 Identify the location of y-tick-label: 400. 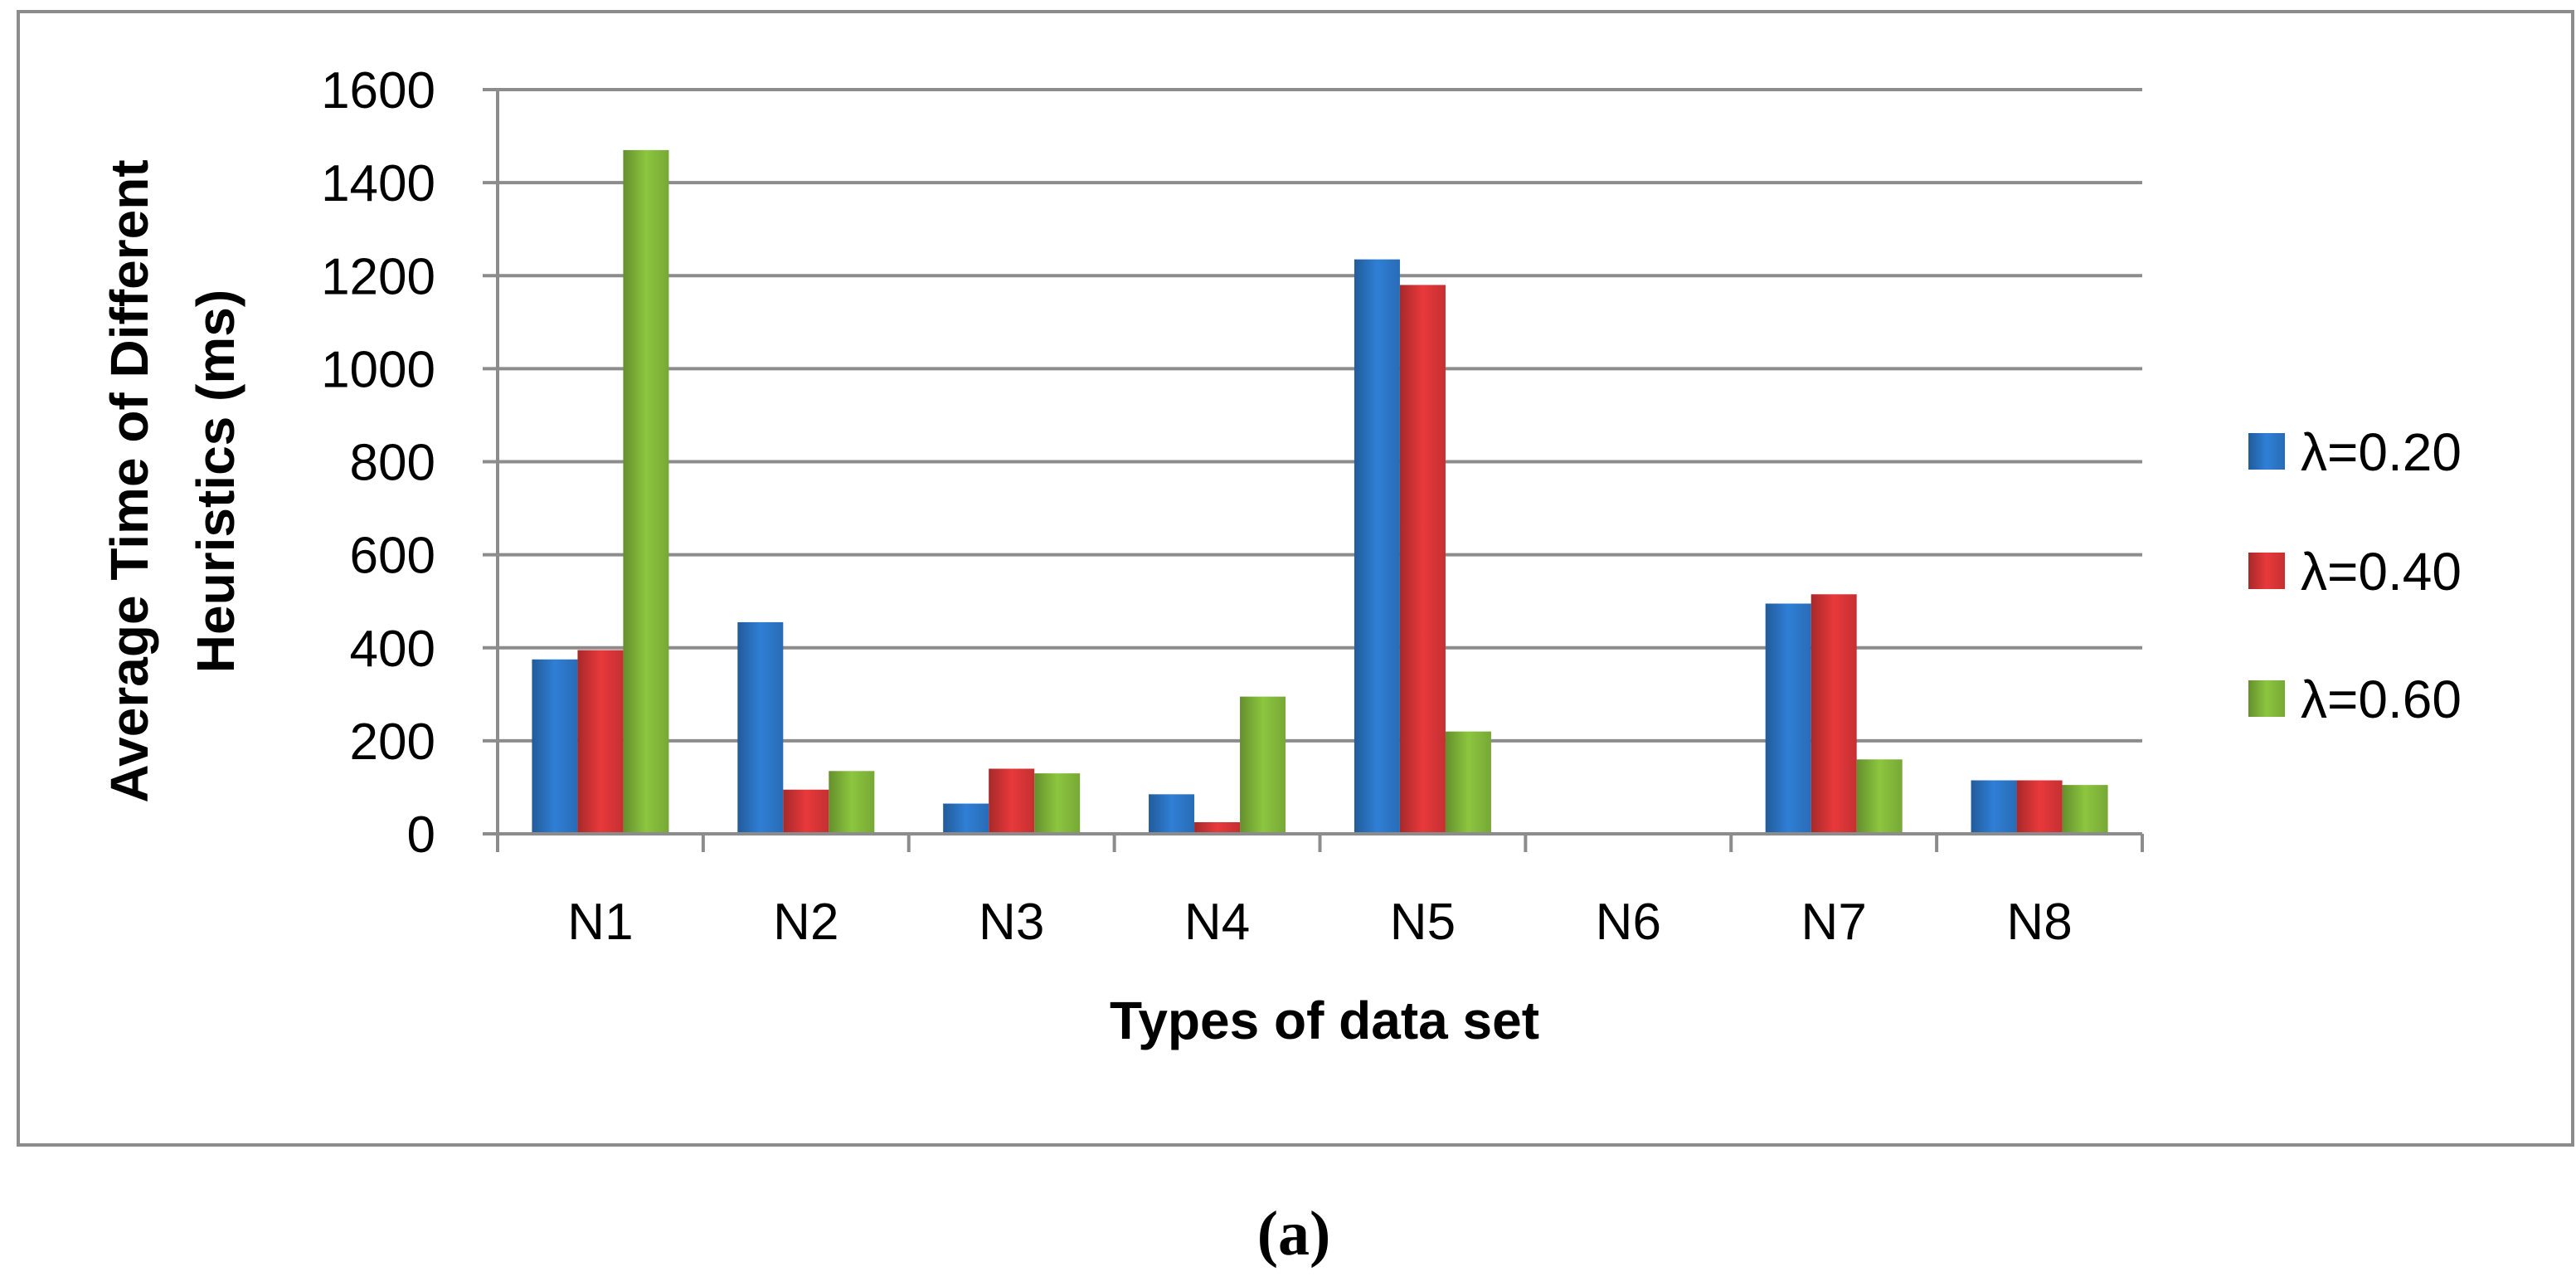
(393, 650).